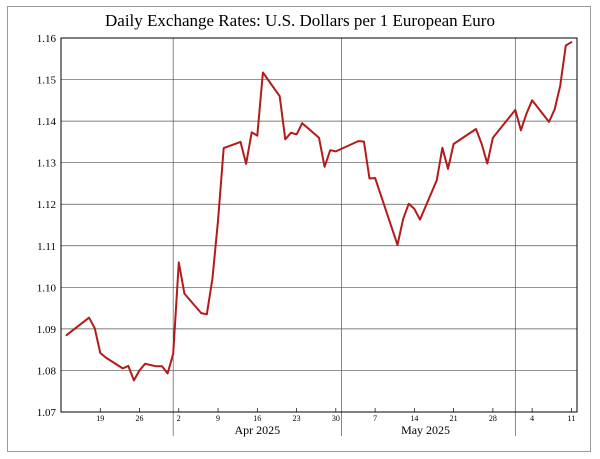  What do you see at coordinates (179, 418) in the screenshot?
I see `x-tick-label: 2` at bounding box center [179, 418].